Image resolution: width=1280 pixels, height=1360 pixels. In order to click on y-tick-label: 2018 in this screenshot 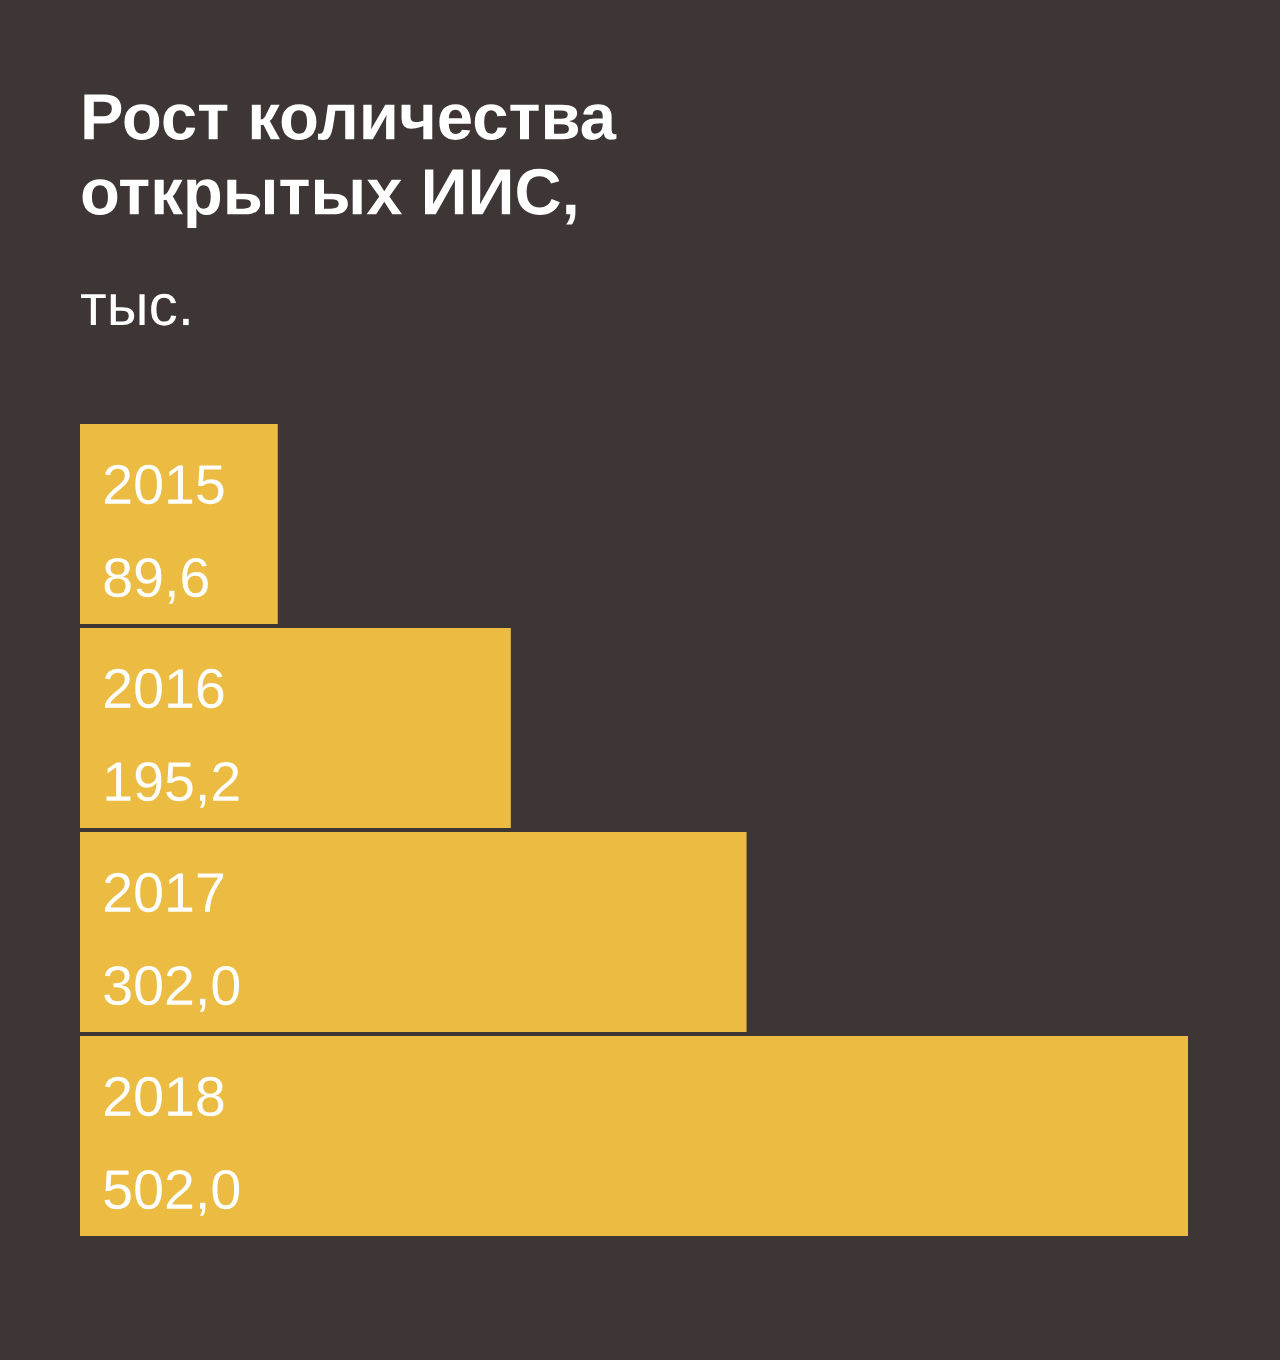, I will do `click(164, 1096)`.